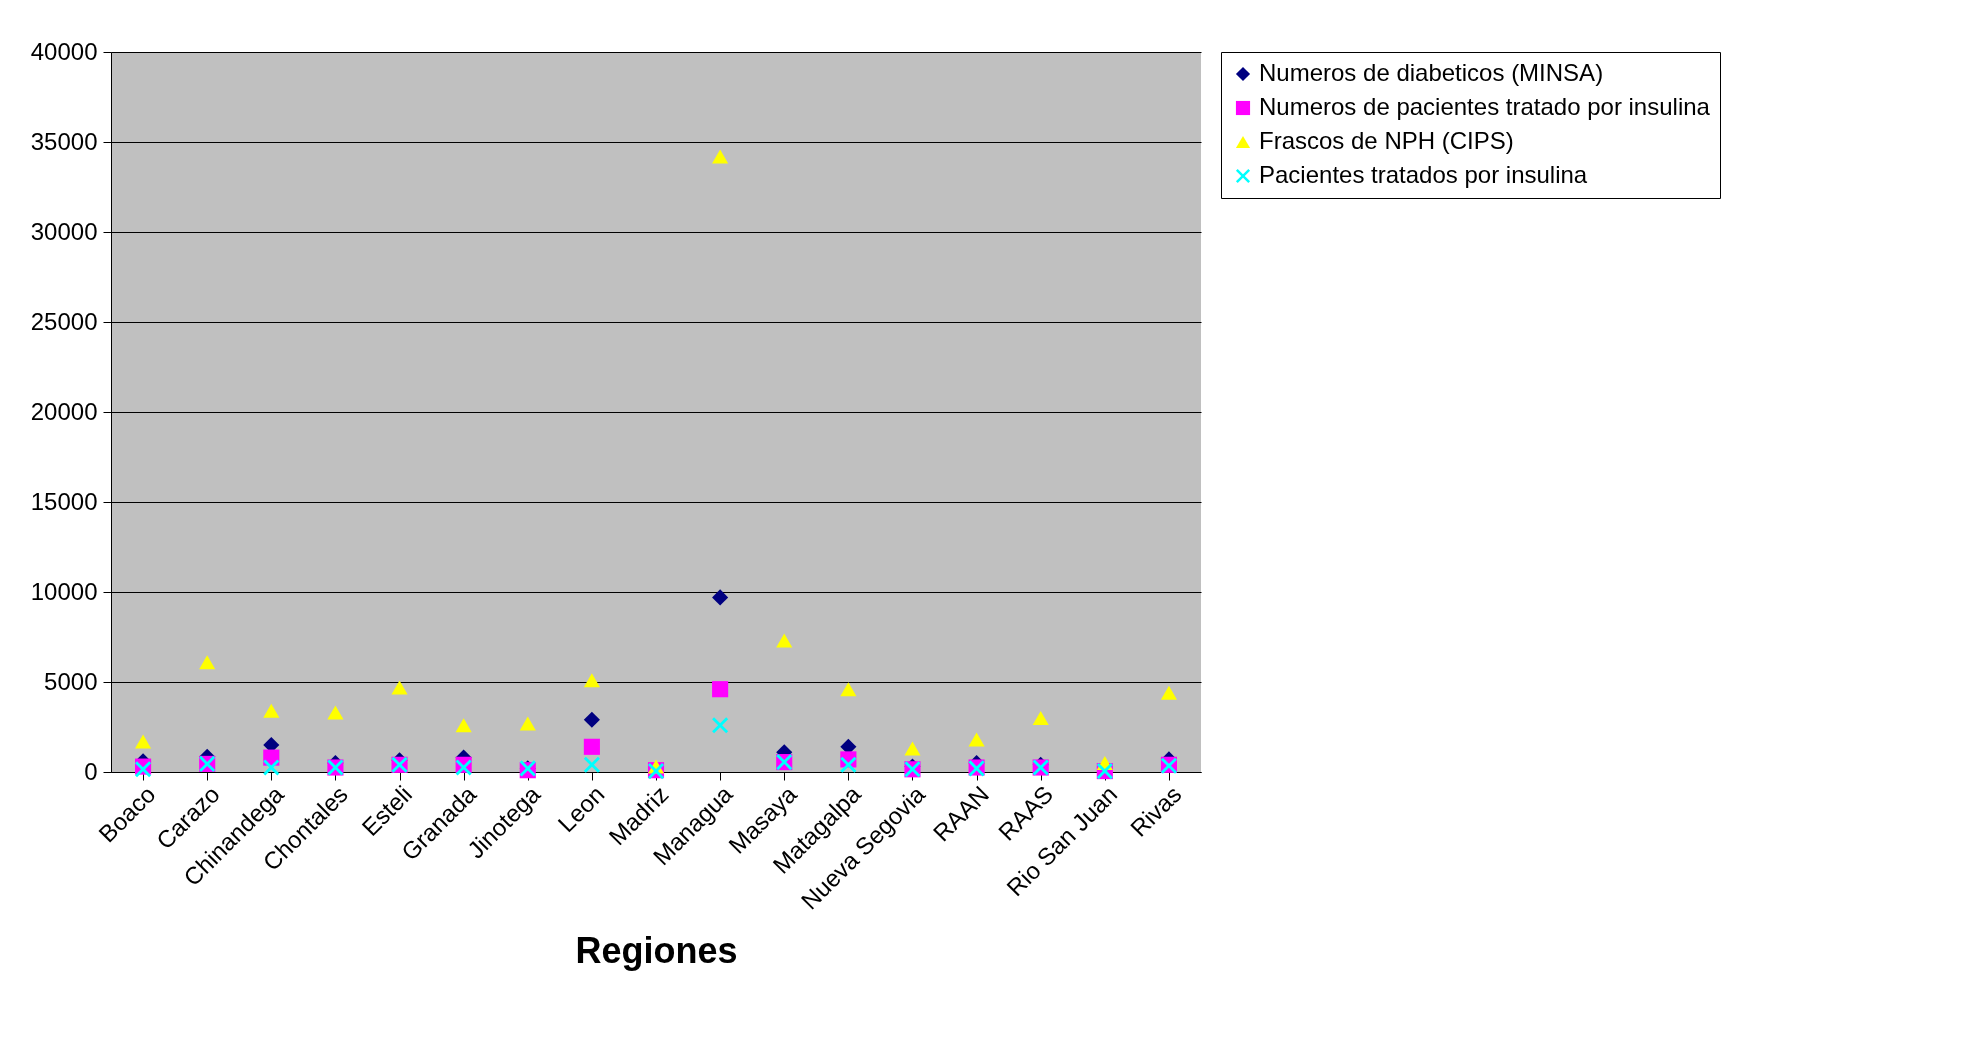 This screenshot has height=1058, width=1966. I want to click on legend-label: Frascos de NPH (CIPS), so click(1386, 140).